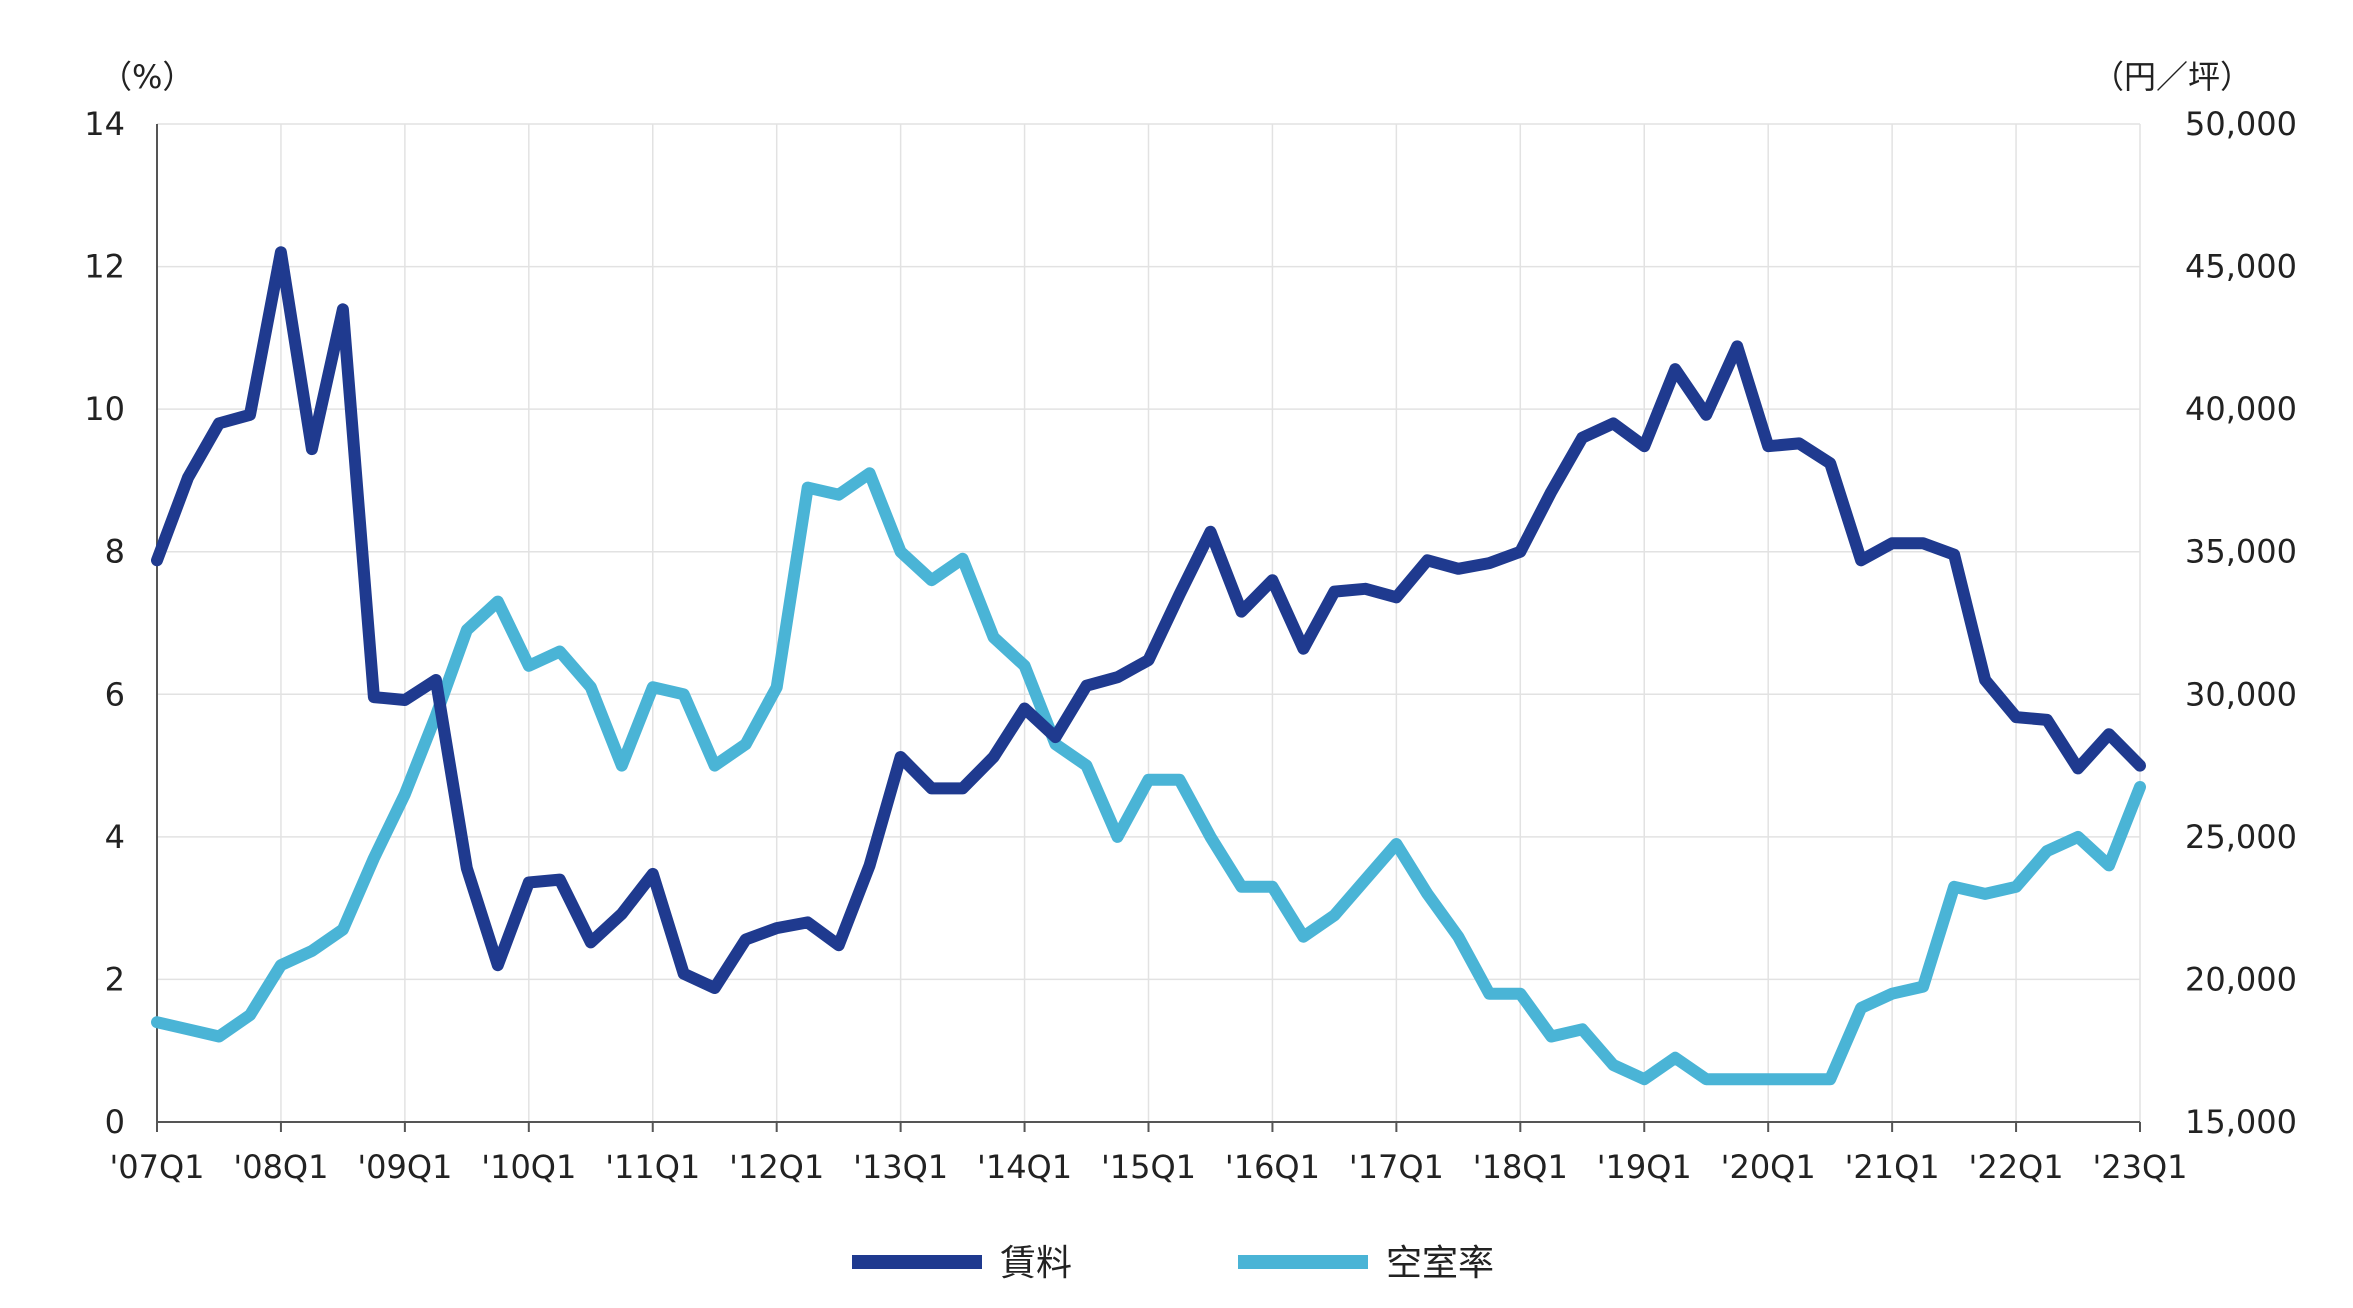 The image size is (2353, 1308). I want to click on y-left-tick-label: 8, so click(115, 552).